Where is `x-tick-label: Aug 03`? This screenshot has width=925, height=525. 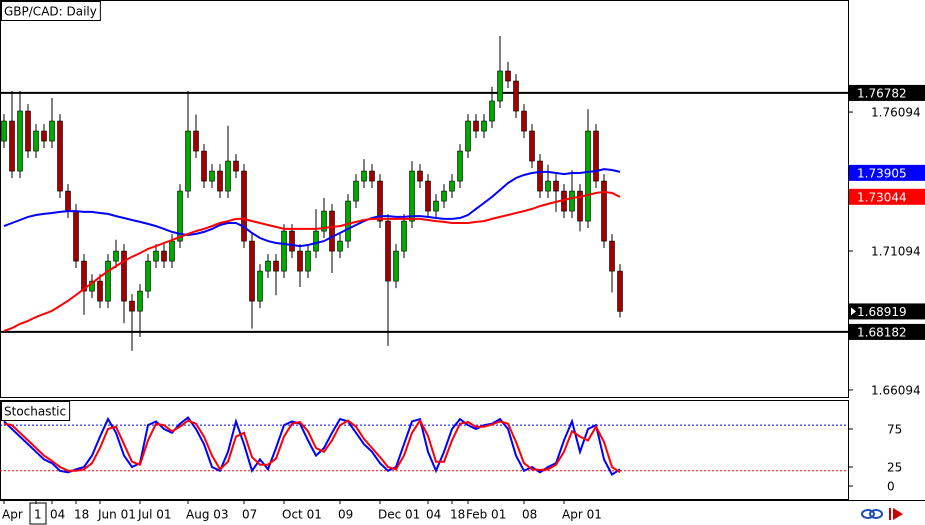
x-tick-label: Aug 03 is located at coordinates (207, 515).